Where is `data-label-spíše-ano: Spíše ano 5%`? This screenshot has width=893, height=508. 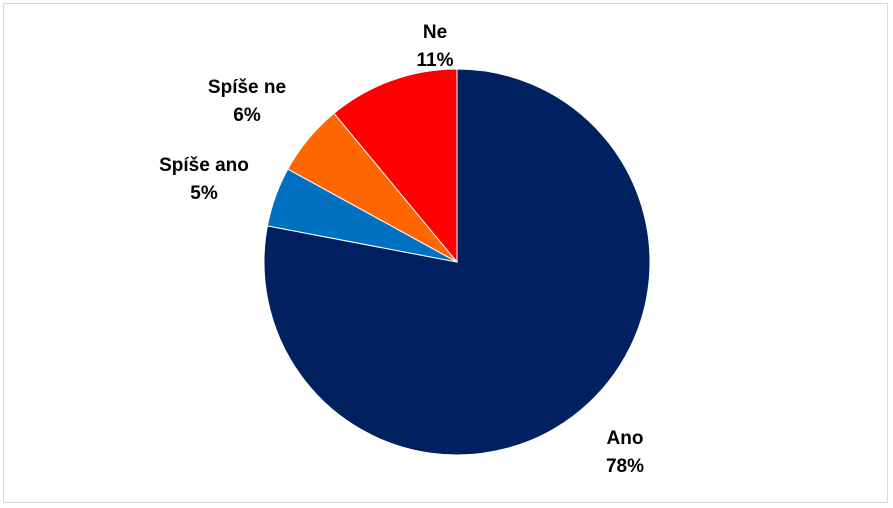
data-label-spíše-ano: Spíše ano 5% is located at coordinates (204, 179).